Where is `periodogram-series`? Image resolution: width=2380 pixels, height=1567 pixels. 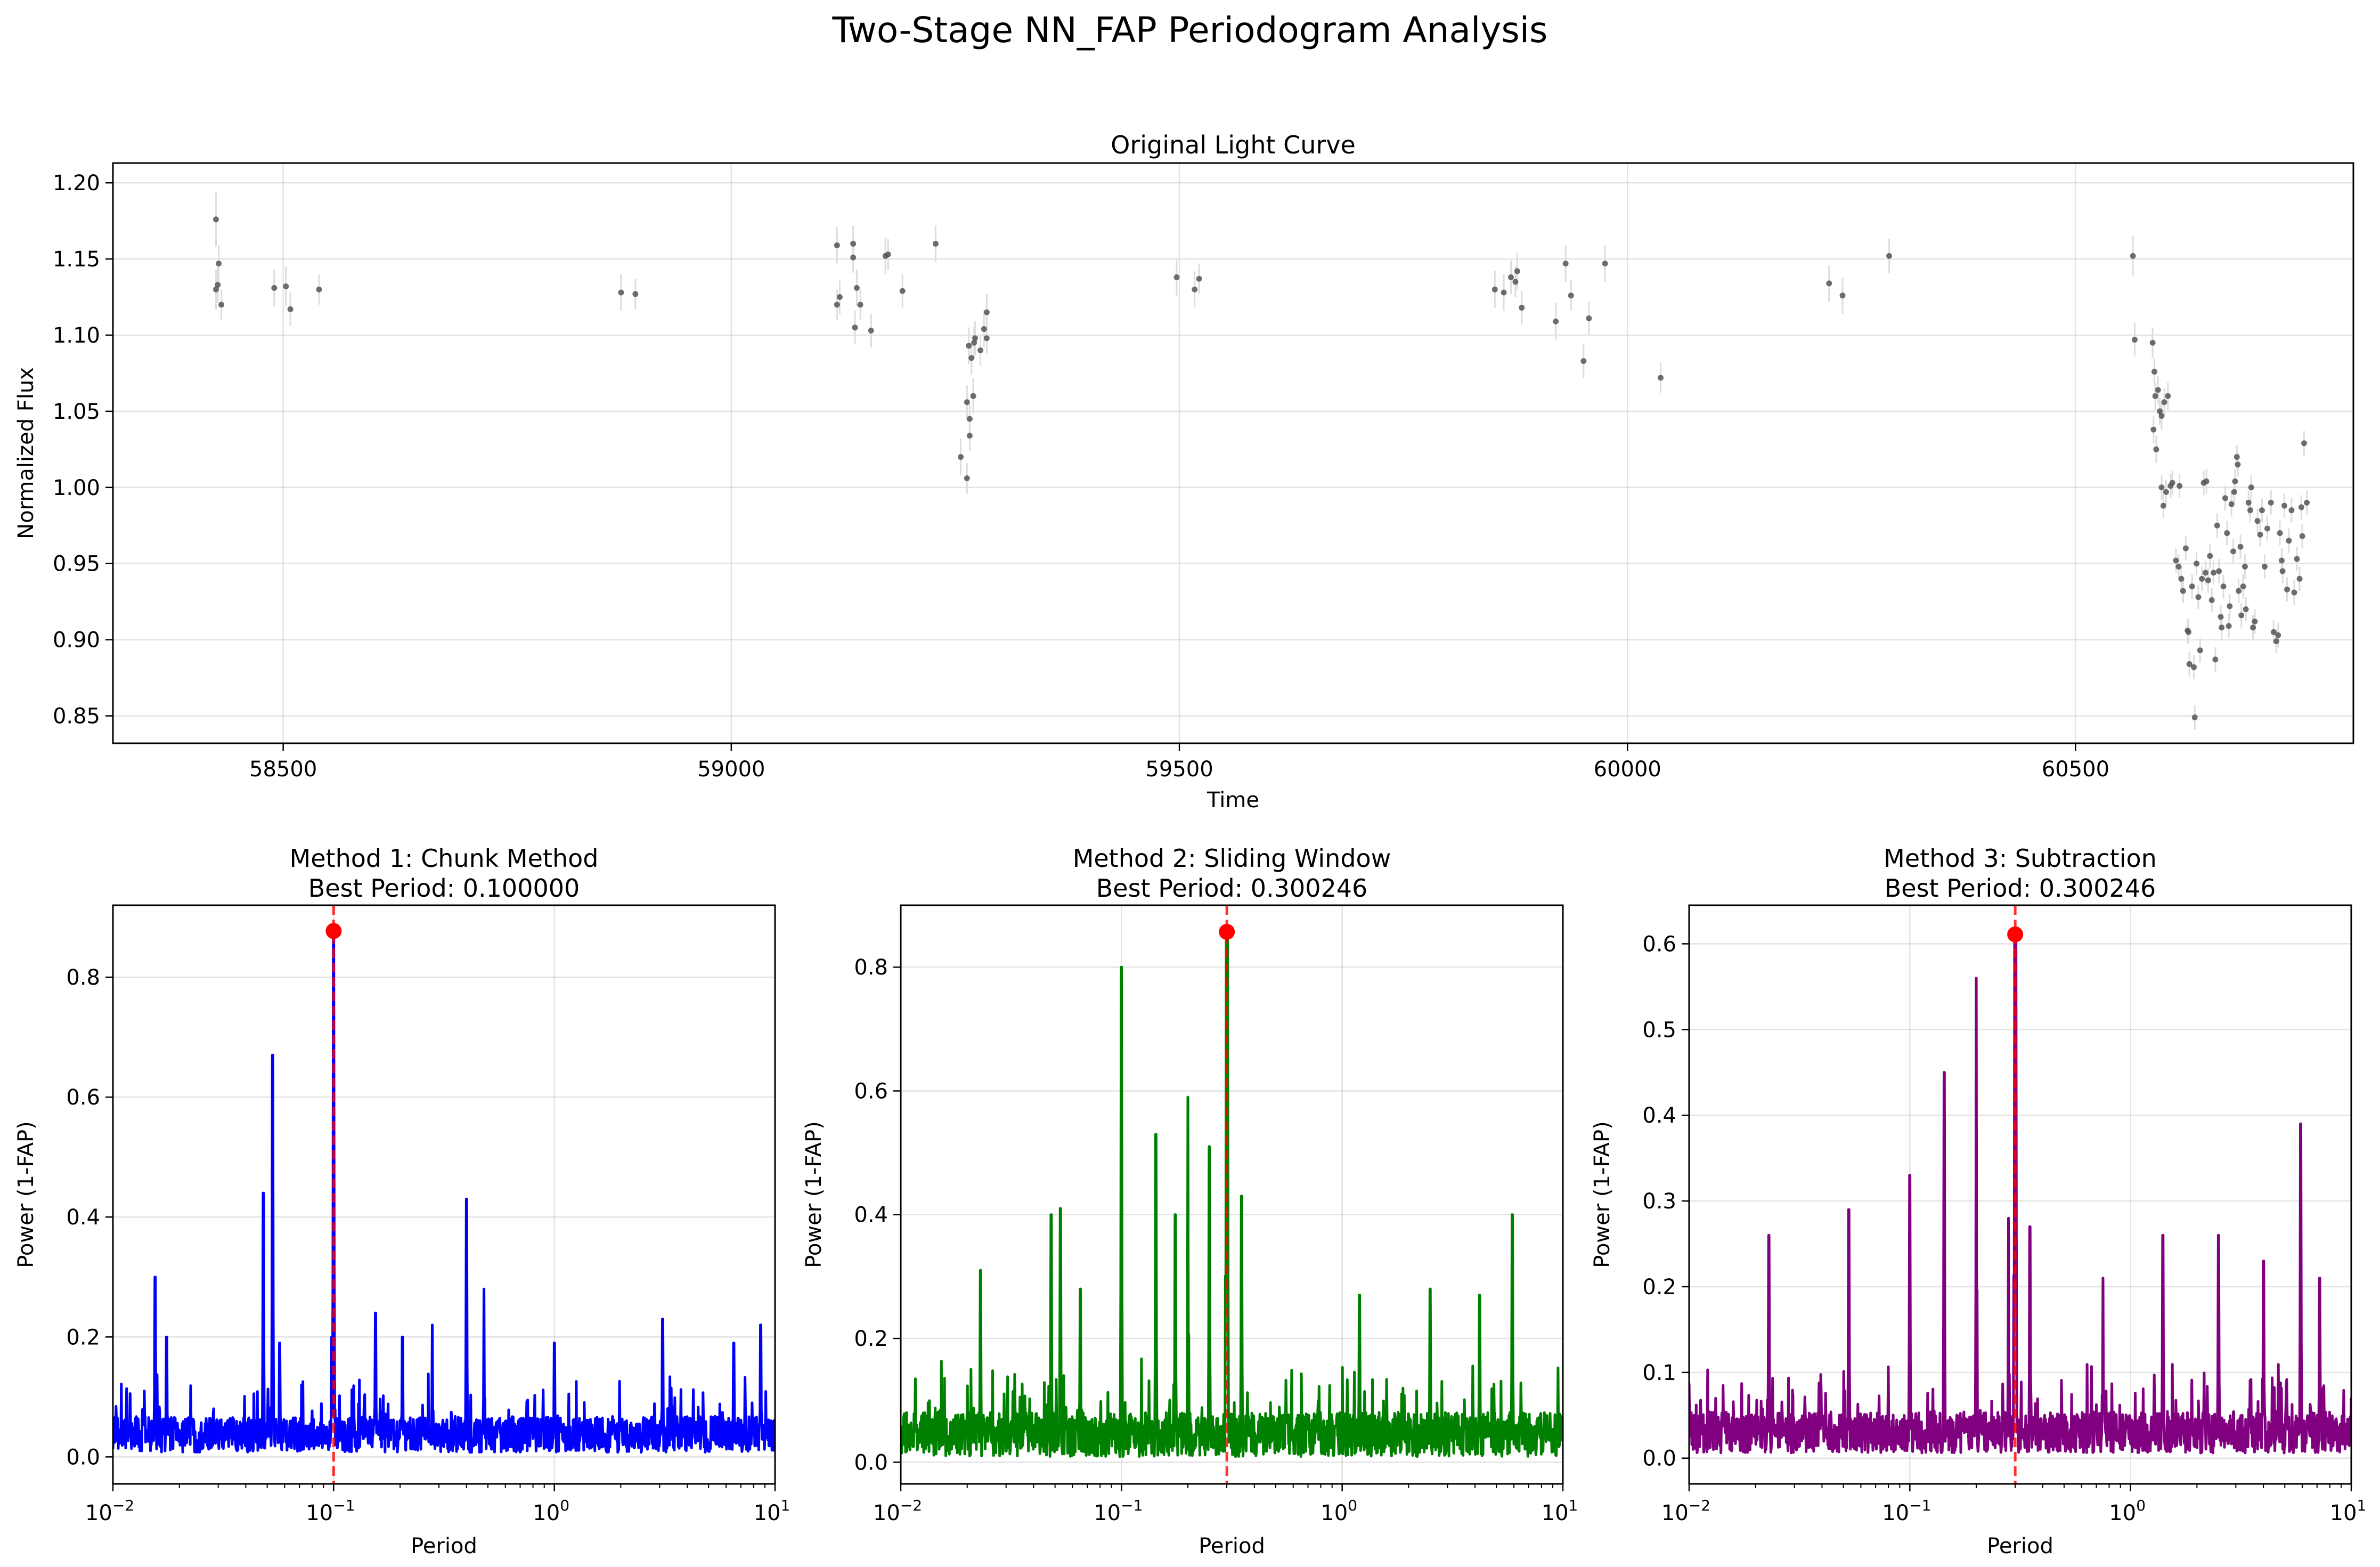
periodogram-series is located at coordinates (444, 1191).